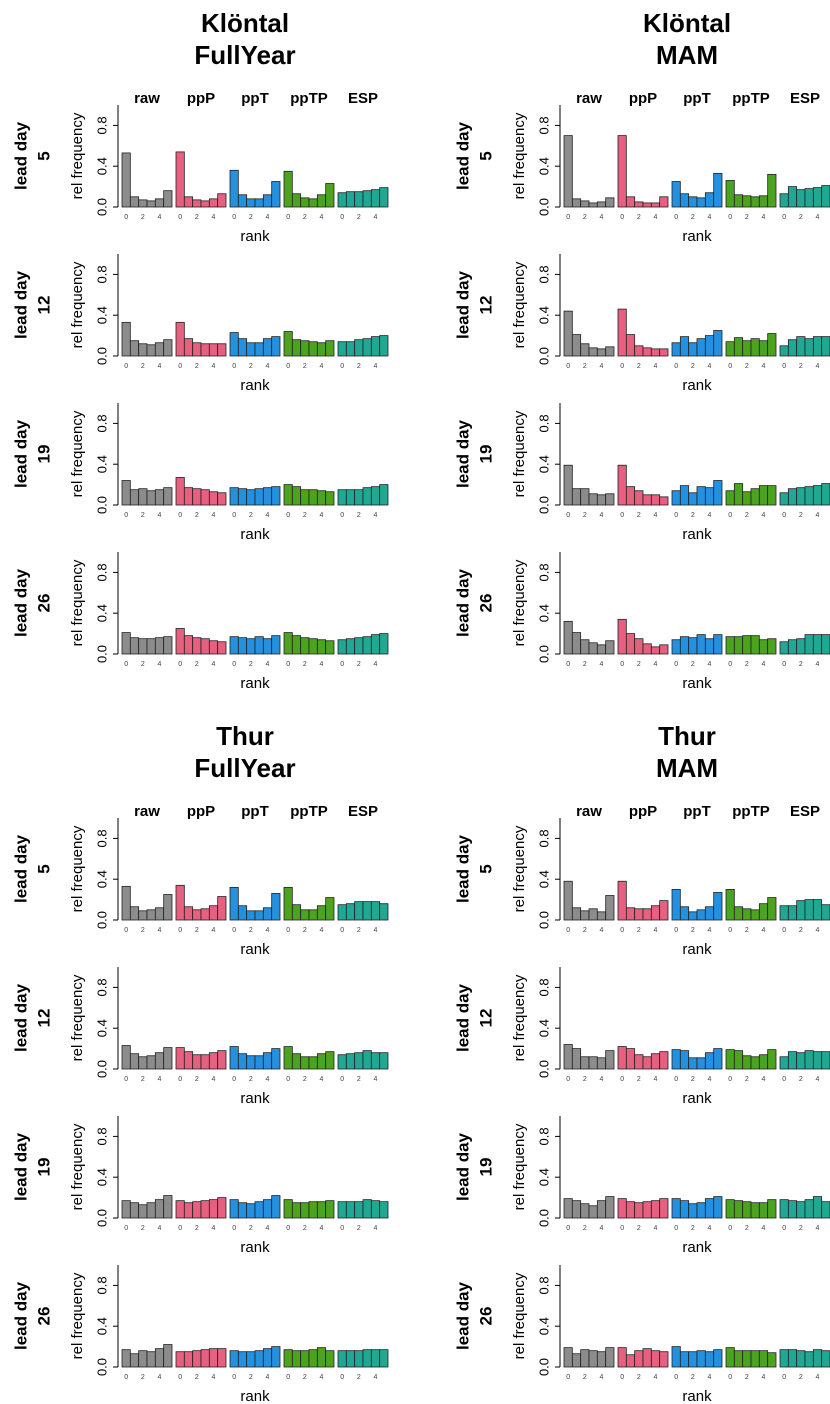  What do you see at coordinates (43, 305) in the screenshot?
I see `row-value: 12` at bounding box center [43, 305].